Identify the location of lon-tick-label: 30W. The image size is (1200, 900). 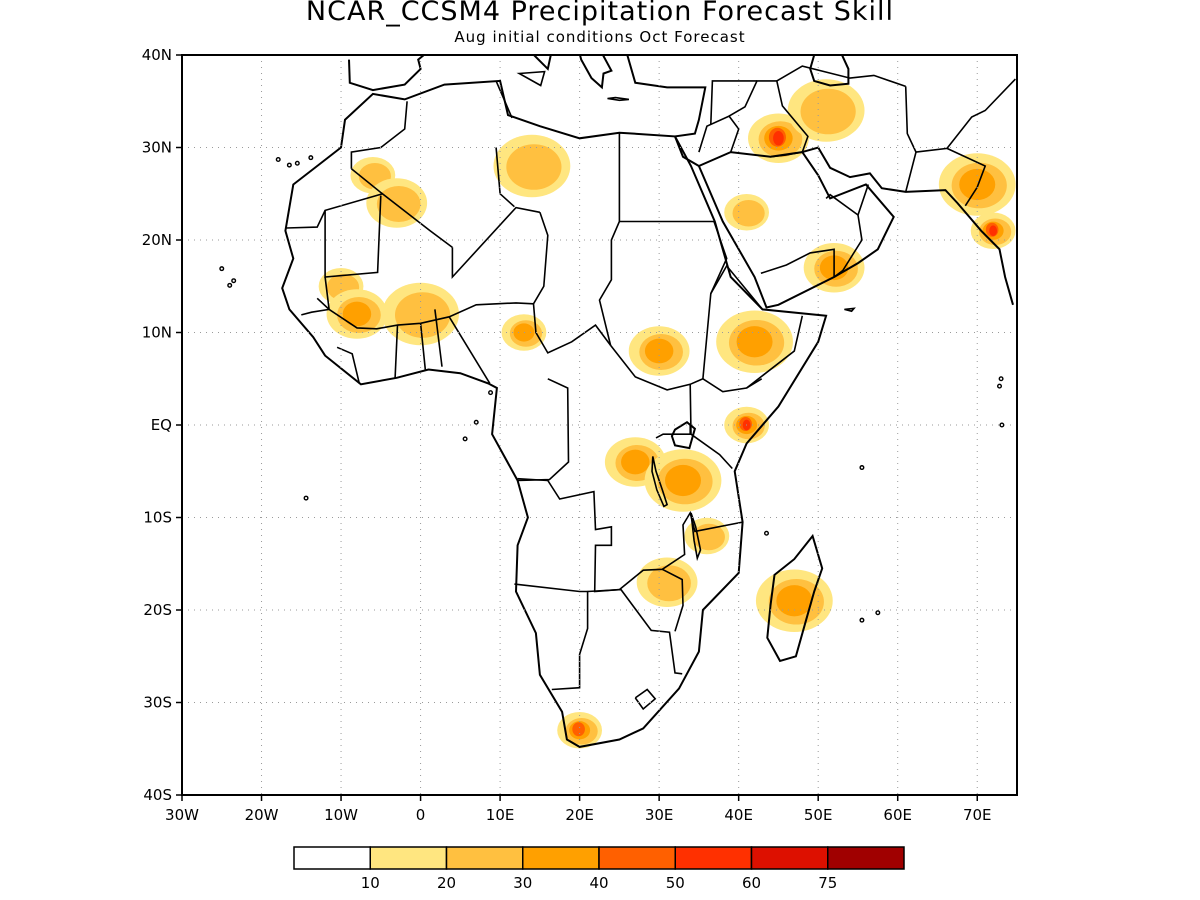
(182, 815).